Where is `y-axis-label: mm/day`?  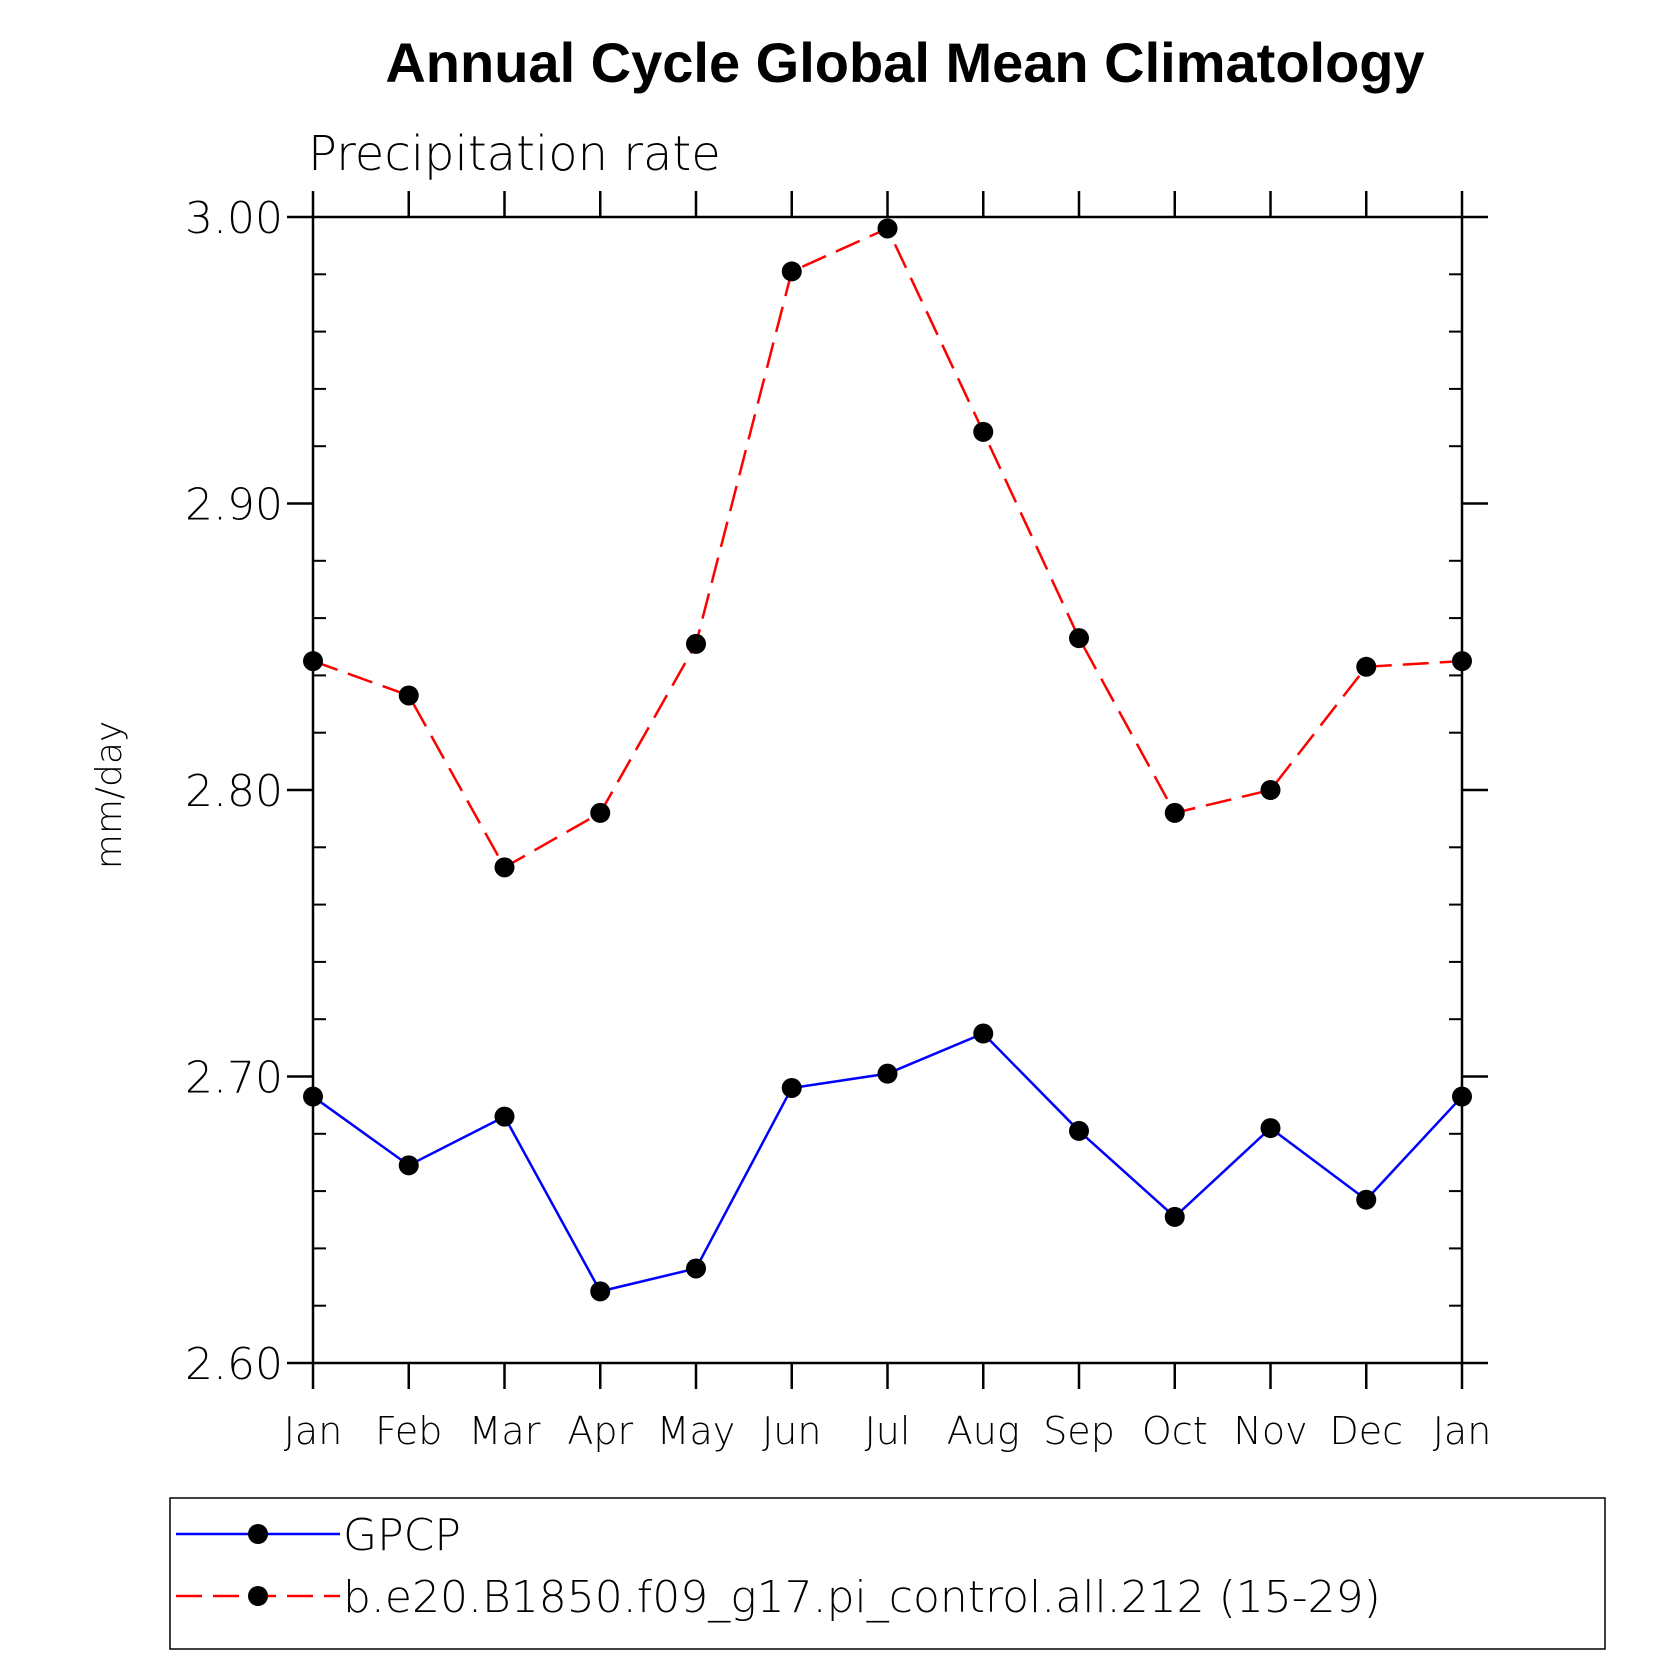 y-axis-label: mm/day is located at coordinates (109, 795).